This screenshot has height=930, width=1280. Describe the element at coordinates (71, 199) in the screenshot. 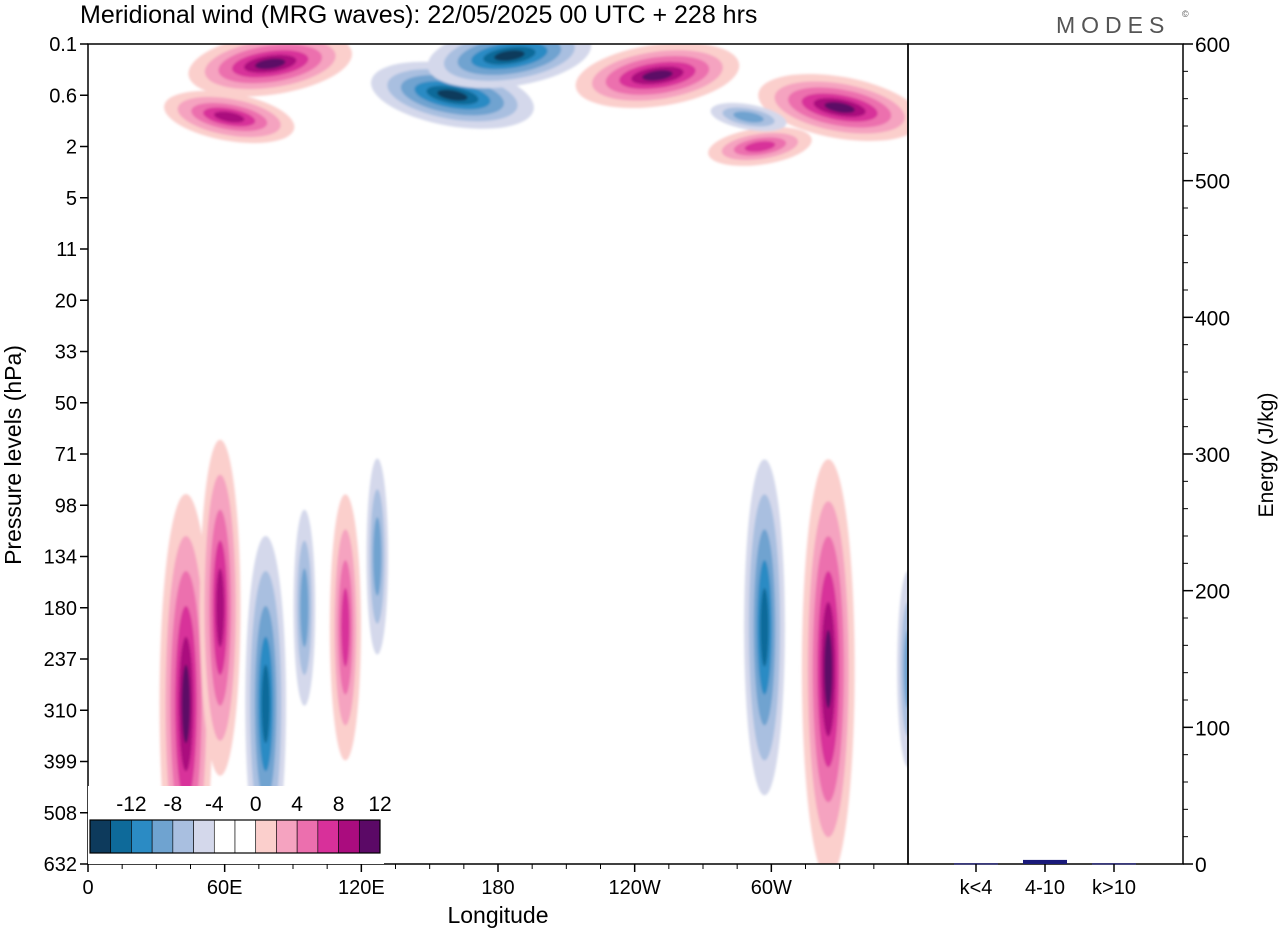

I see `pressure-tick-label: 5` at that location.